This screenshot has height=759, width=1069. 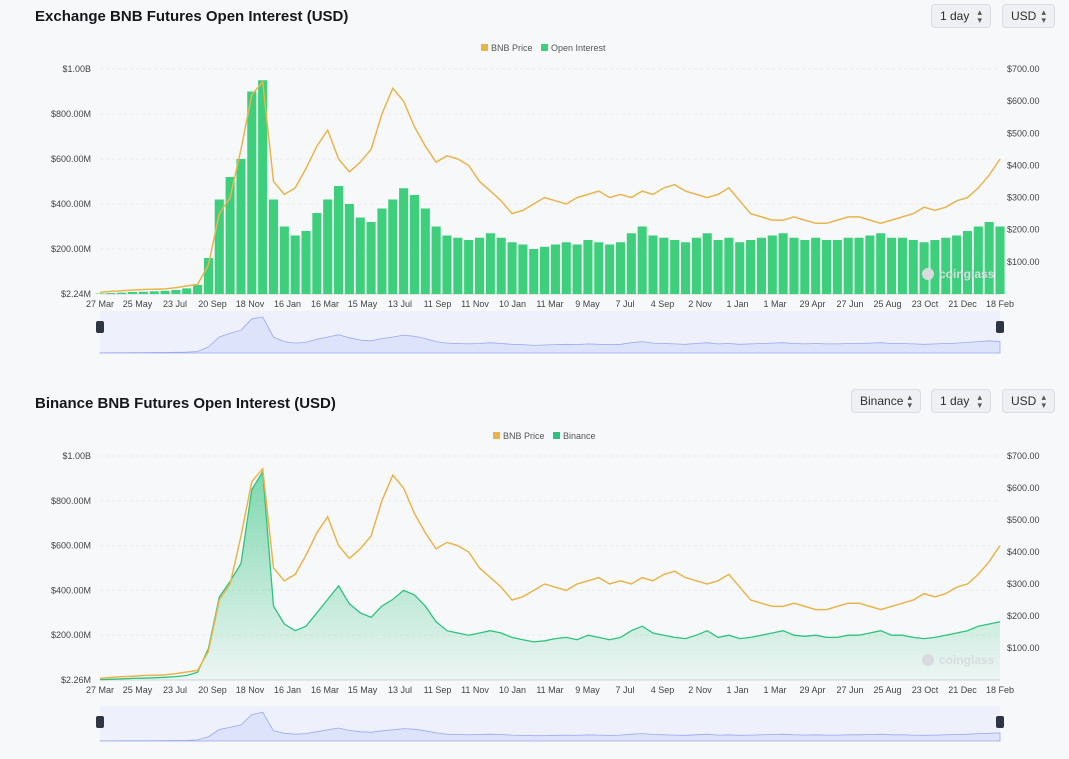 I want to click on legend-label-oi: Open Interest, so click(x=578, y=48).